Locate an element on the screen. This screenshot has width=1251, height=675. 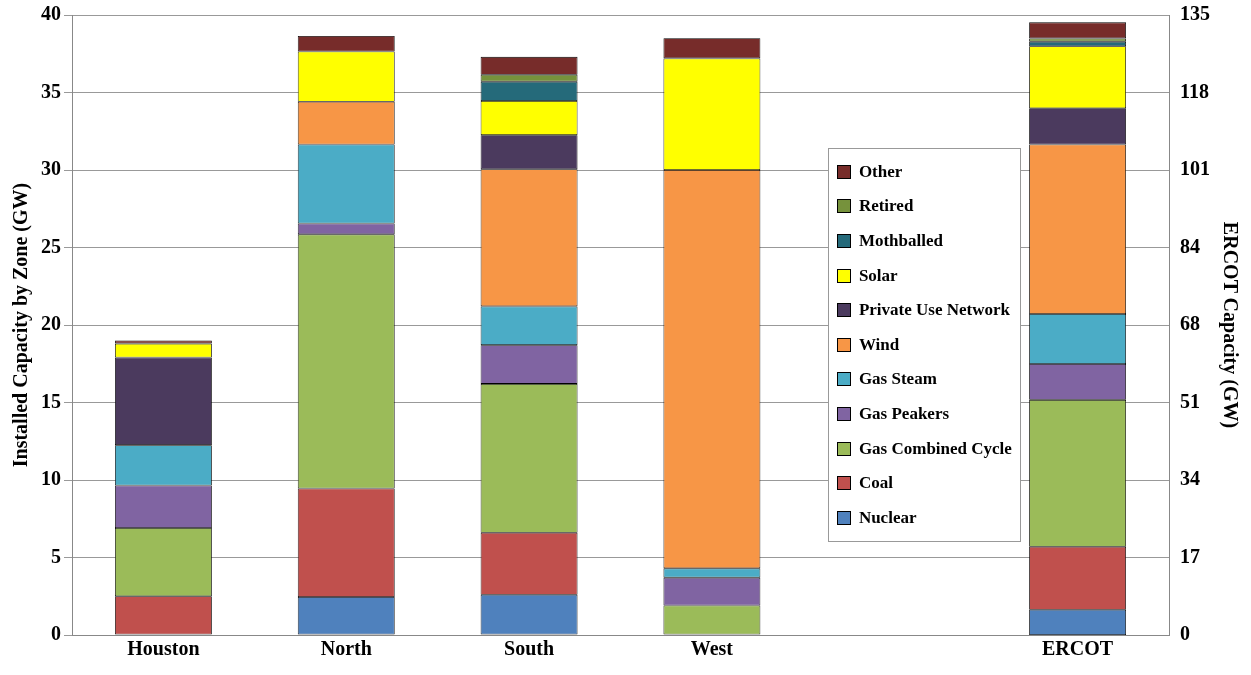
y2-tick-label: 118 is located at coordinates (1194, 90).